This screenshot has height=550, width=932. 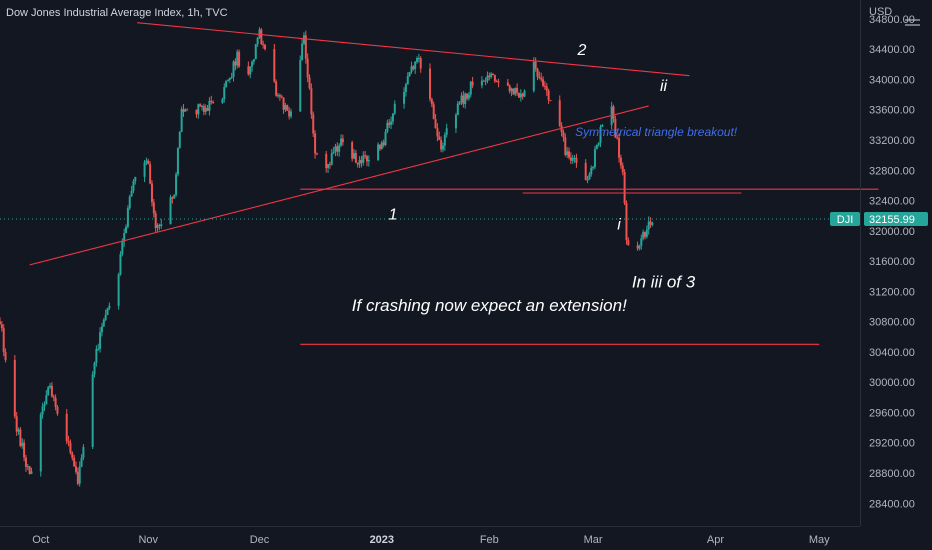 What do you see at coordinates (892, 50) in the screenshot?
I see `y-tick-label: 34400.00` at bounding box center [892, 50].